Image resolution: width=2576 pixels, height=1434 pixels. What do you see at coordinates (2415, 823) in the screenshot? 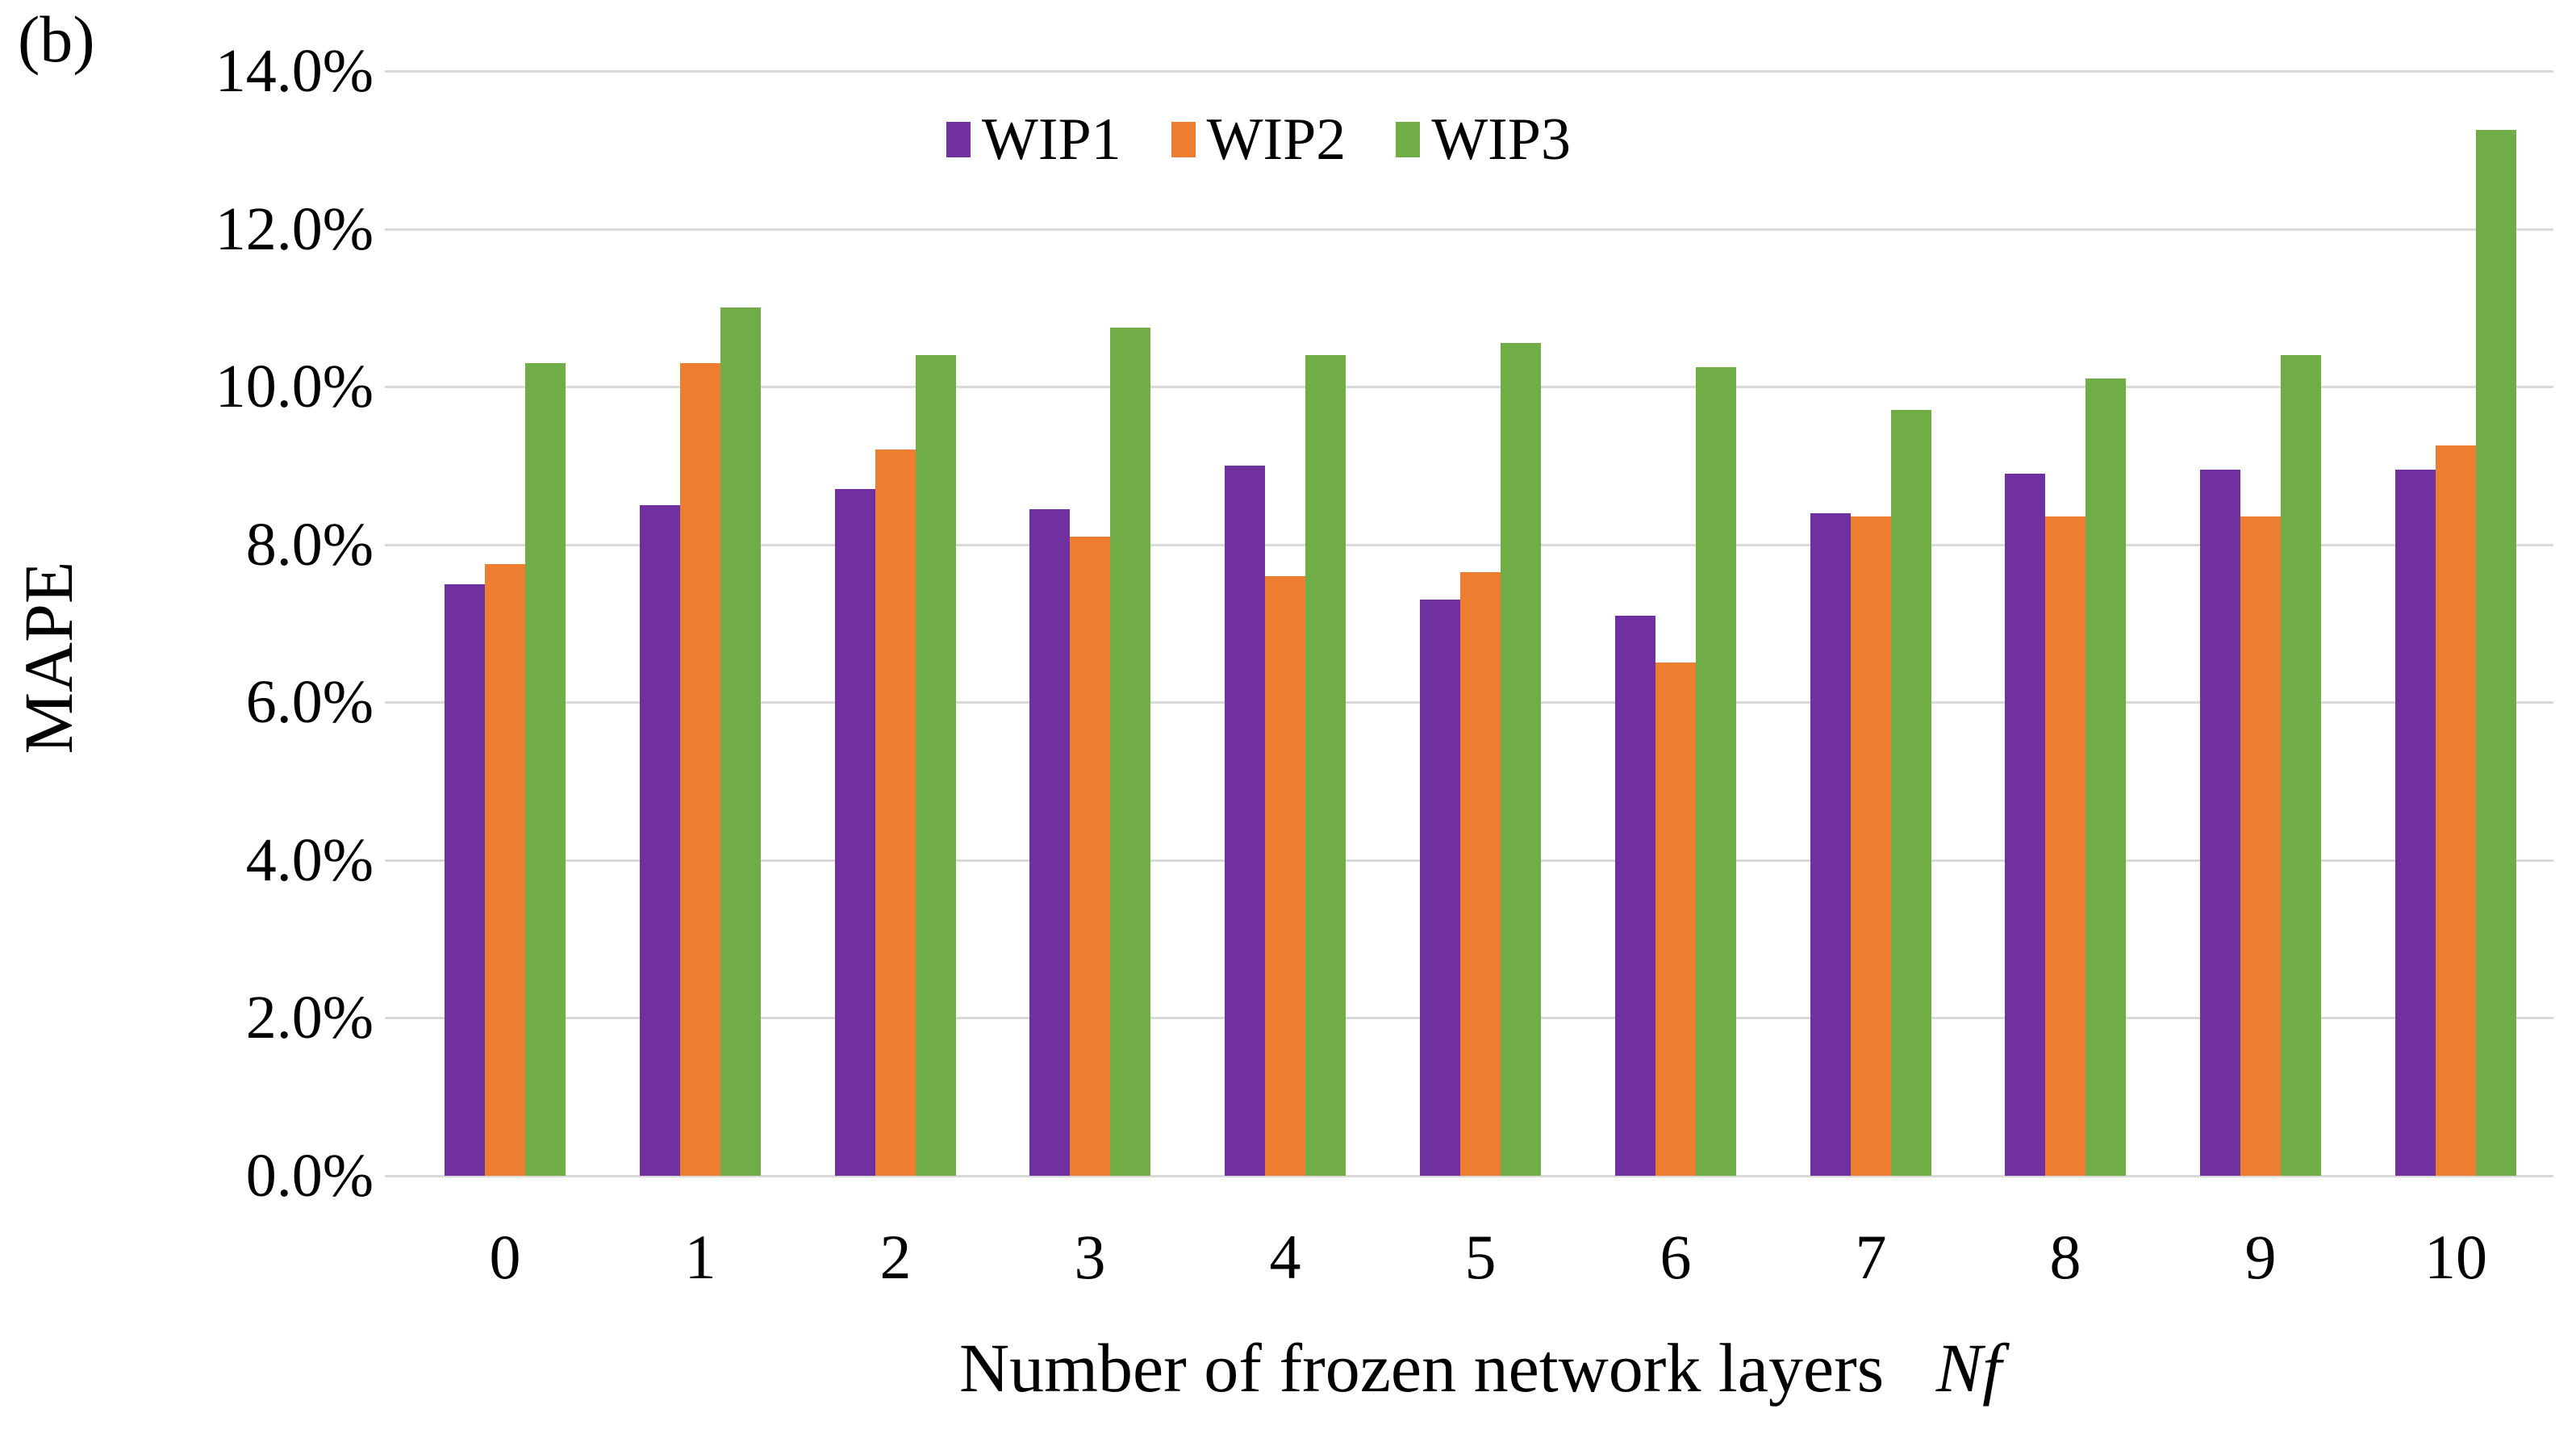
I see `bar-wip1-nf10` at bounding box center [2415, 823].